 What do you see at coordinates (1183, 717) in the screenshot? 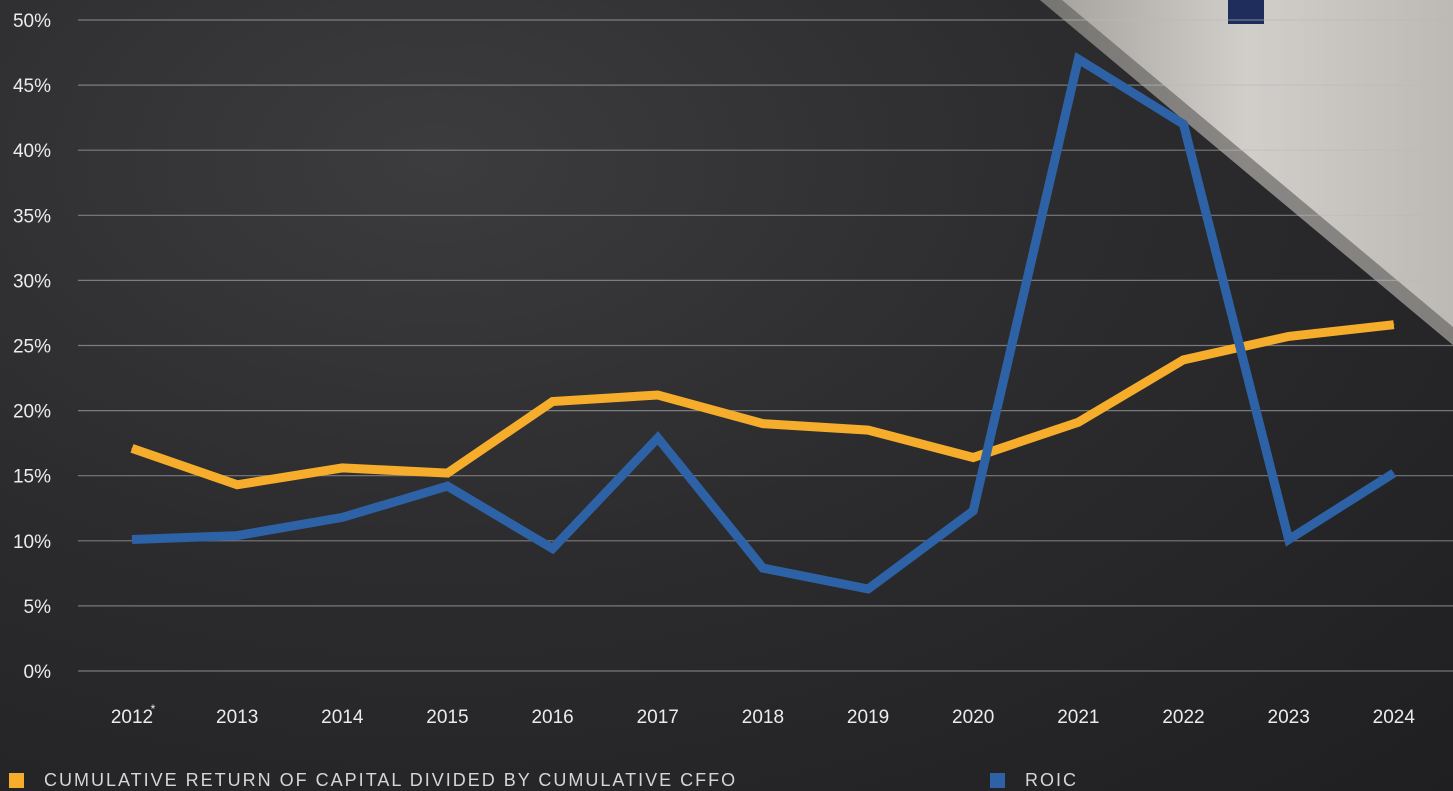
I see `x-tick-label: 2022` at bounding box center [1183, 717].